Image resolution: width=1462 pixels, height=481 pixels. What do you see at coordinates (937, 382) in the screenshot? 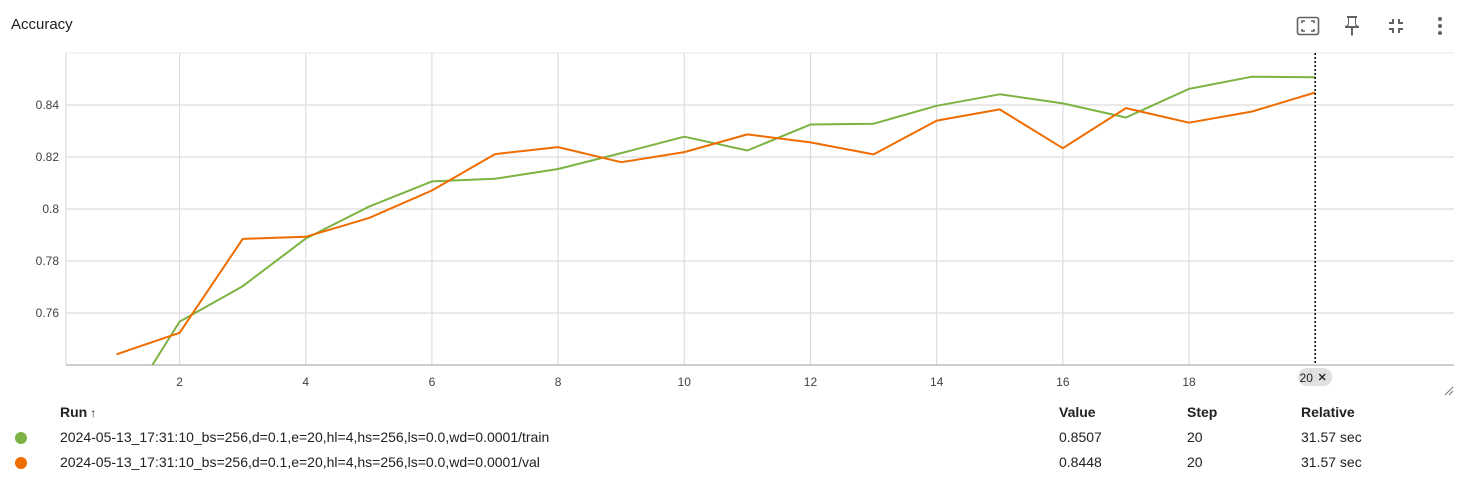
I see `x-tick-label: 14` at bounding box center [937, 382].